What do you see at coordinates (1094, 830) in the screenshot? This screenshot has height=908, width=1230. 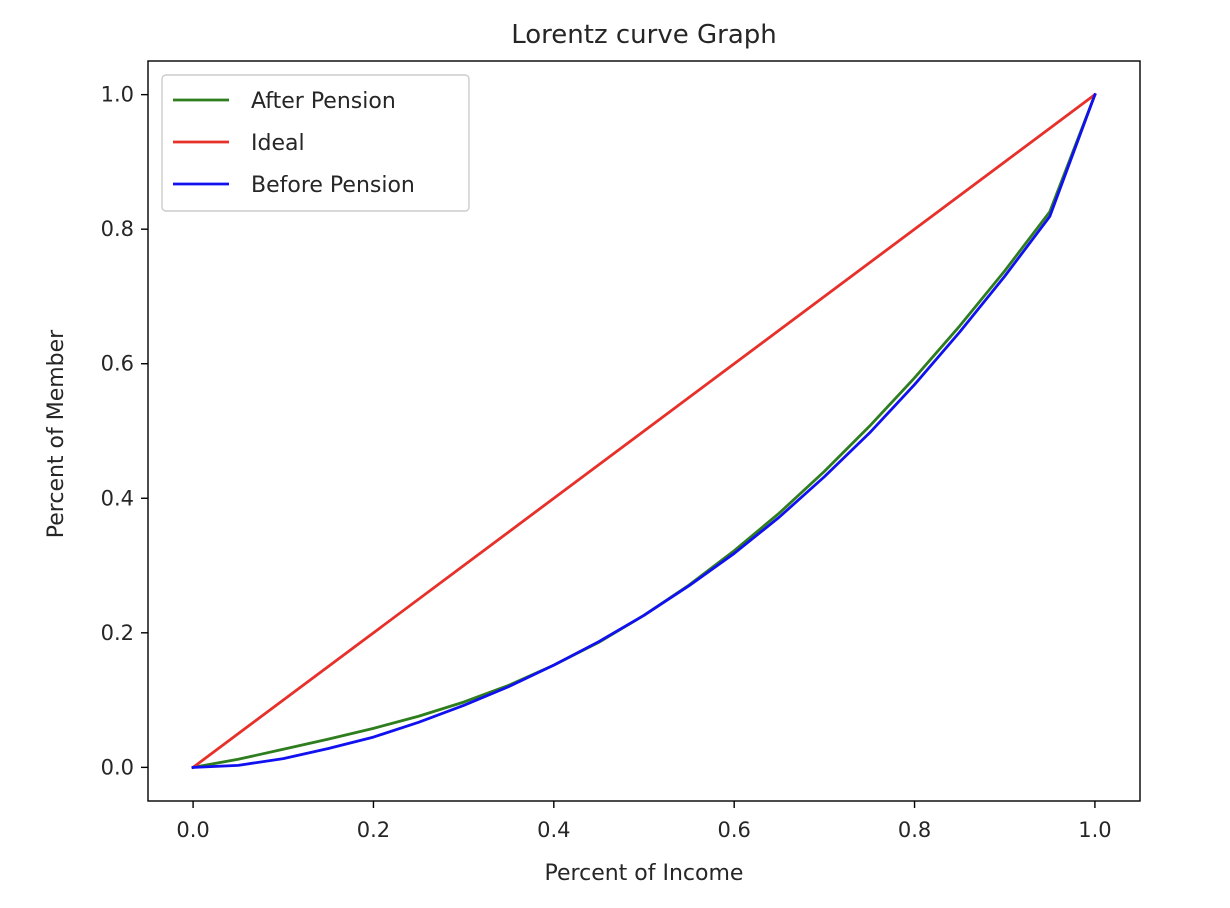 I see `x-tick-label: 1.0` at bounding box center [1094, 830].